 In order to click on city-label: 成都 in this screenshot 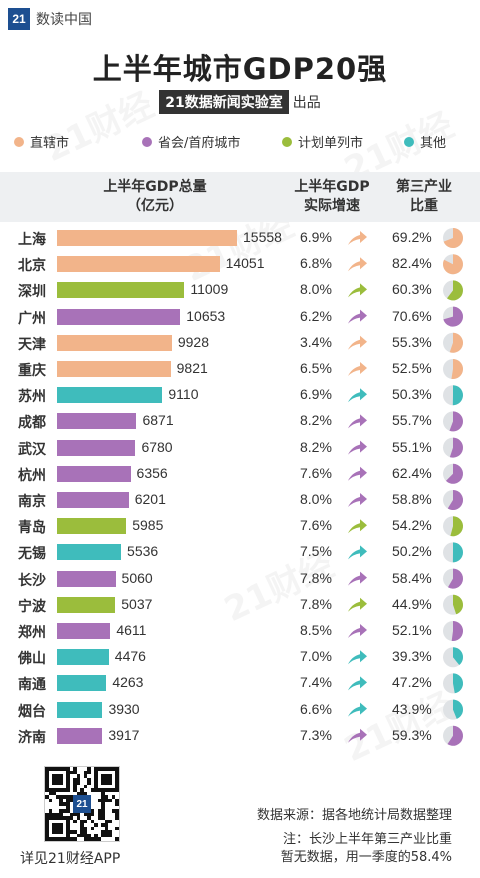, I will do `click(32, 423)`.